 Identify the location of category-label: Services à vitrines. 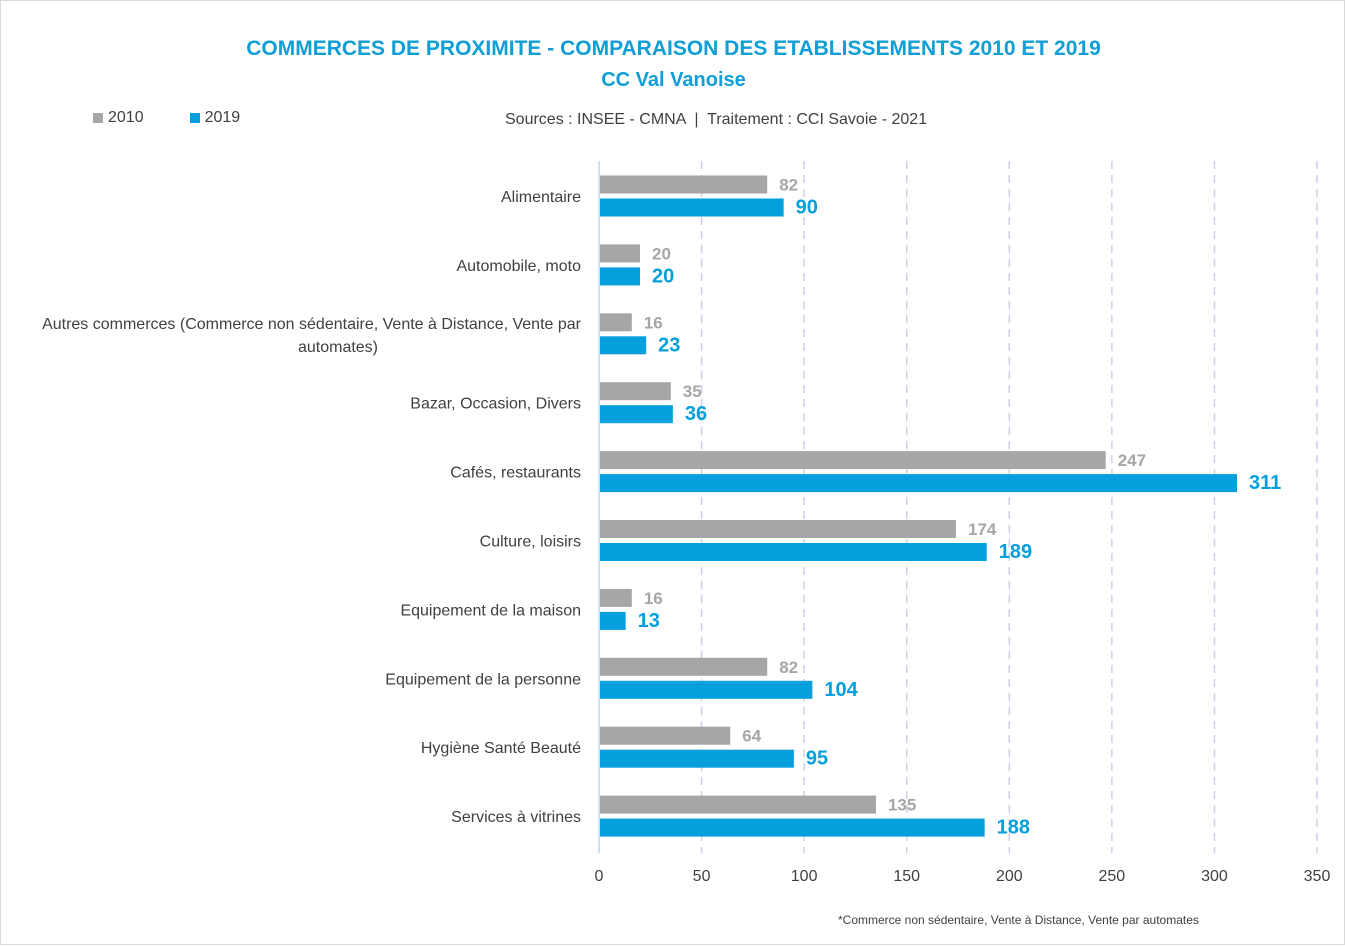
(516, 817).